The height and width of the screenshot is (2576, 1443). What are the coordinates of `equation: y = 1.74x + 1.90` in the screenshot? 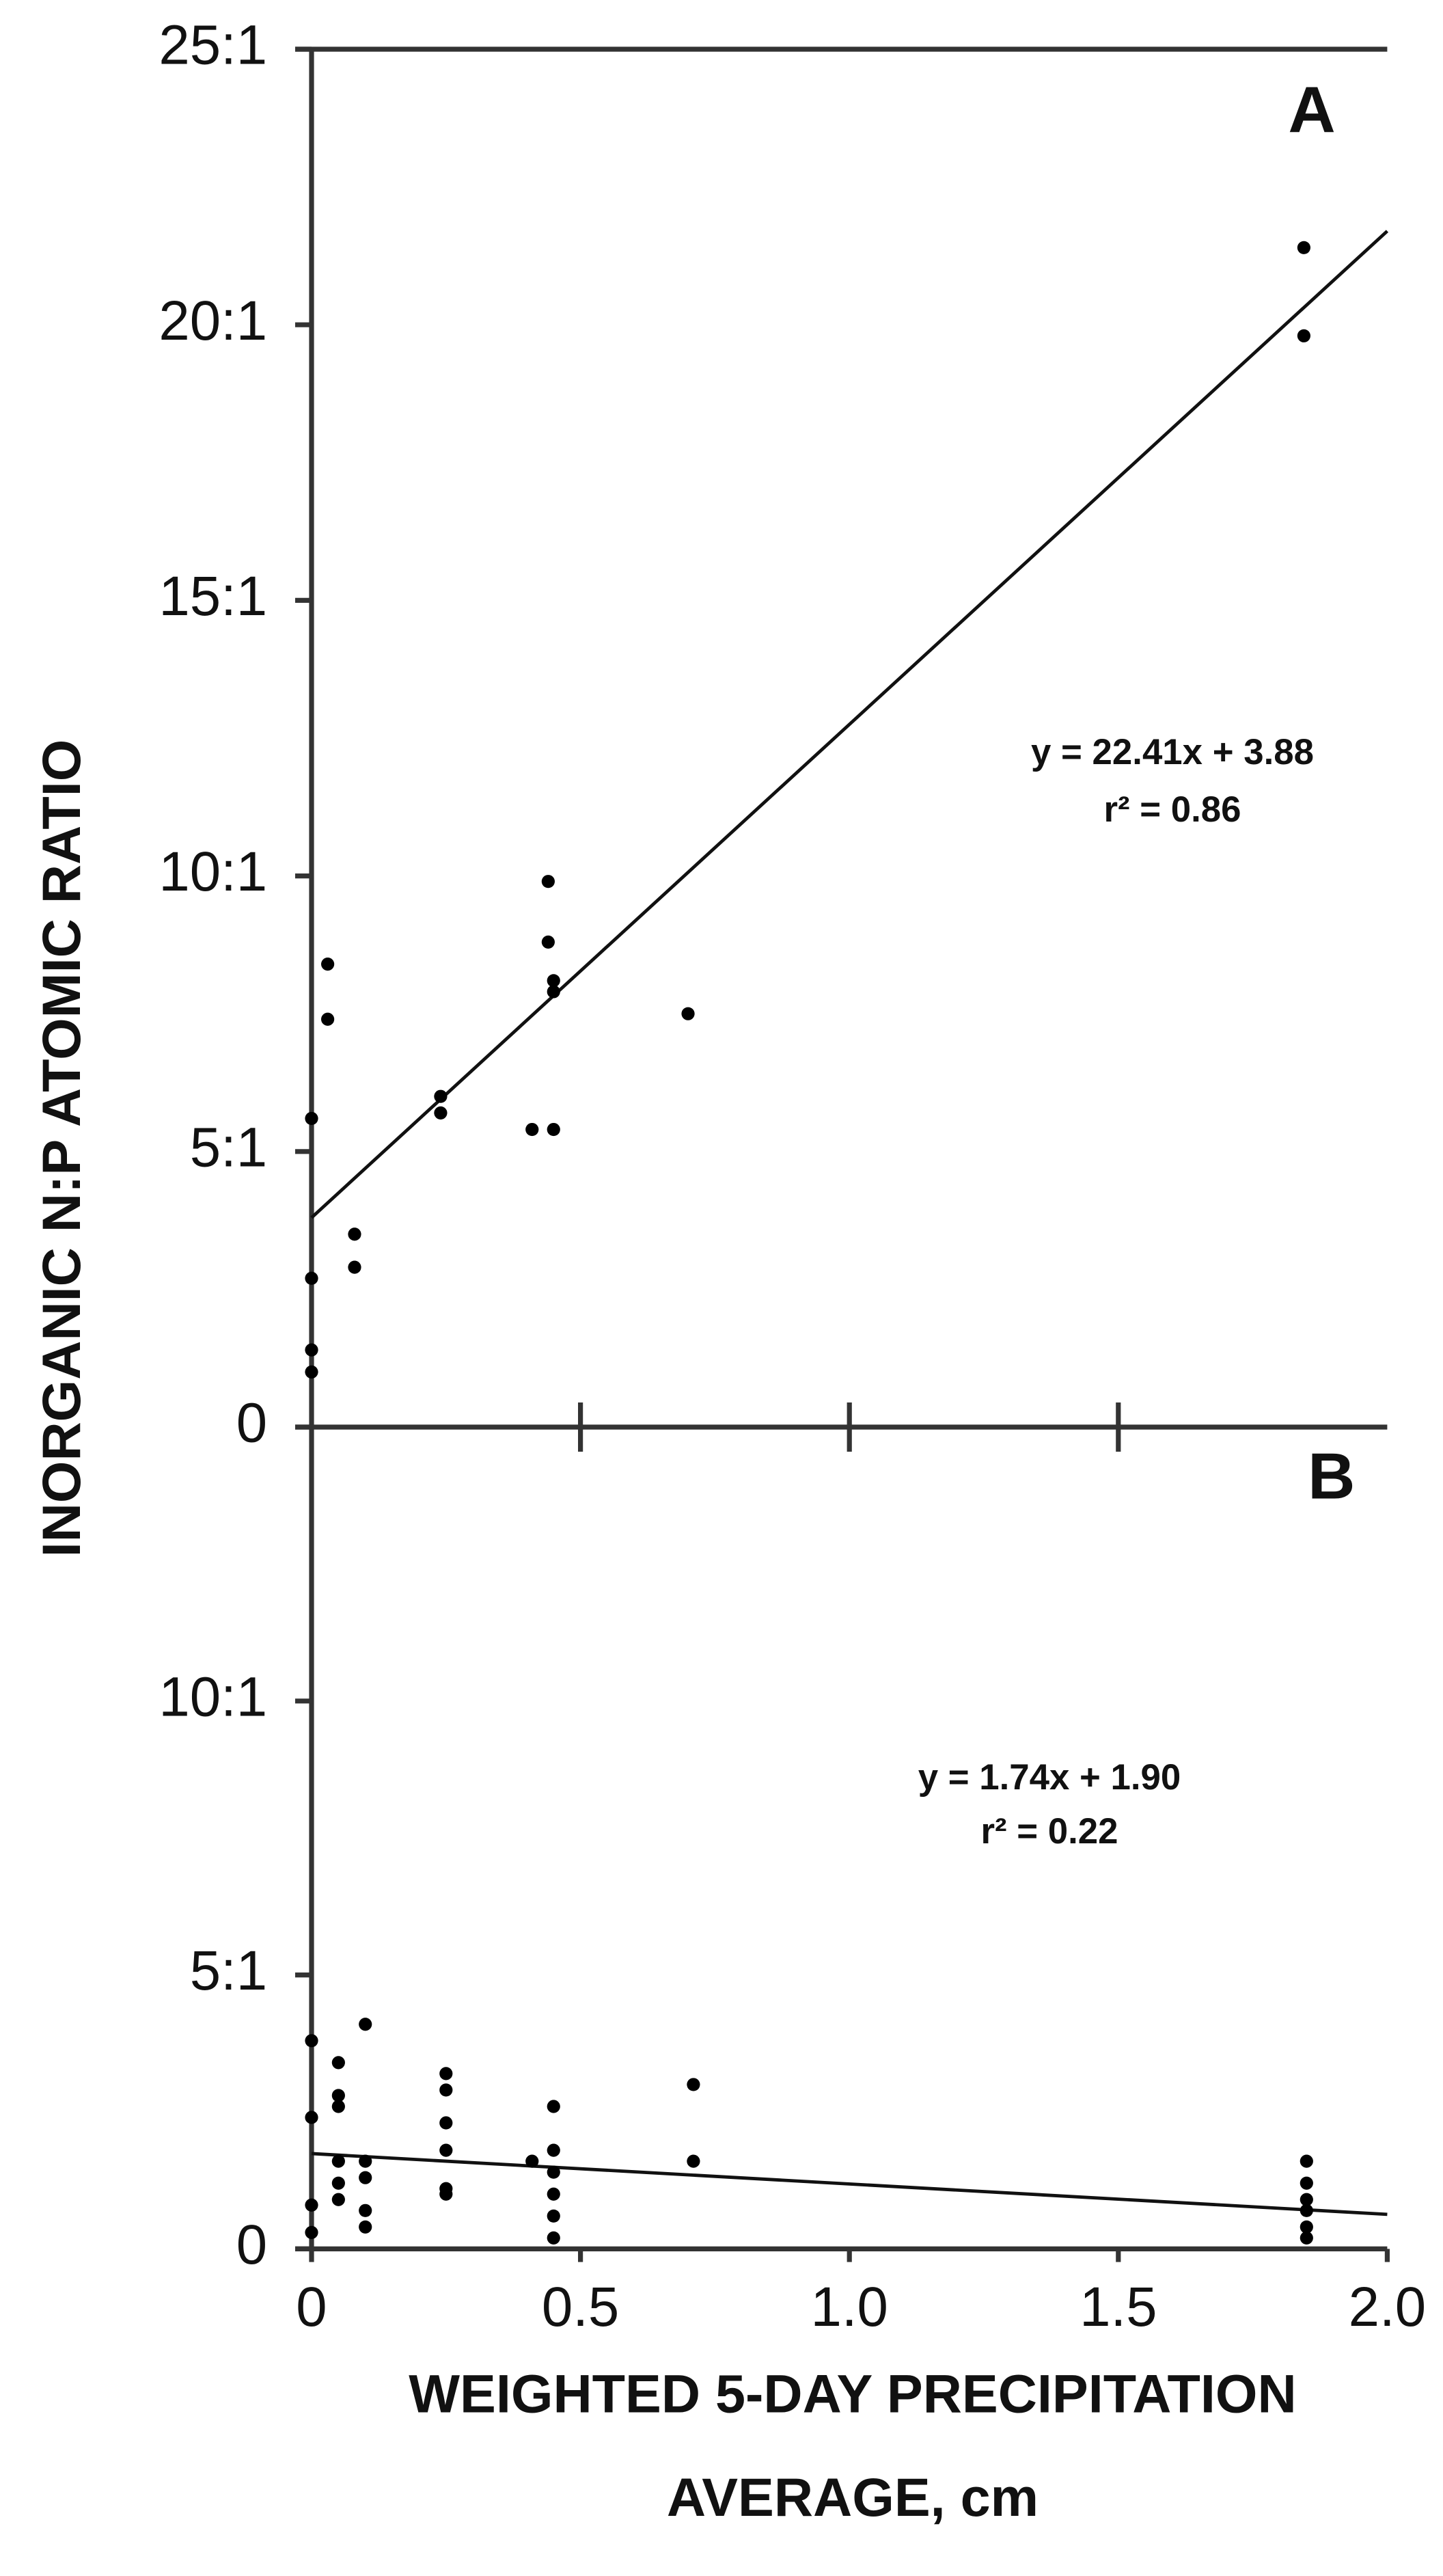 It's located at (1049, 1778).